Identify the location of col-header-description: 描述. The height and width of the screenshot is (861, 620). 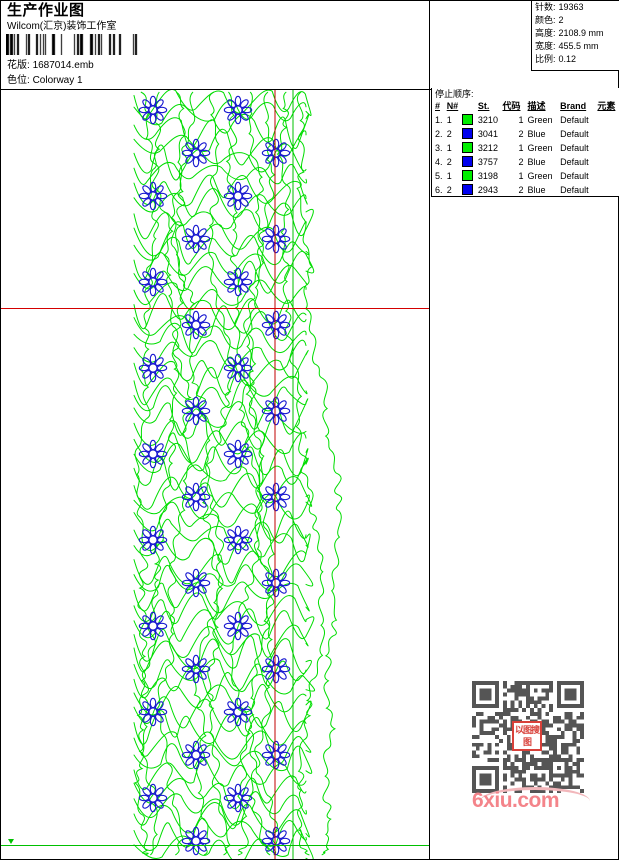
(536, 106).